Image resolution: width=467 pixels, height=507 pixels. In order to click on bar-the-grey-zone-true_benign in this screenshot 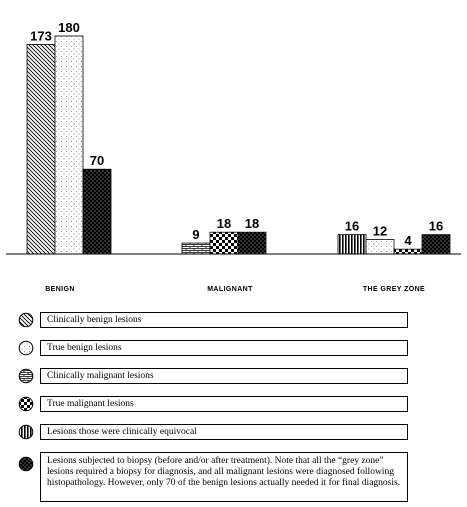, I will do `click(380, 247)`.